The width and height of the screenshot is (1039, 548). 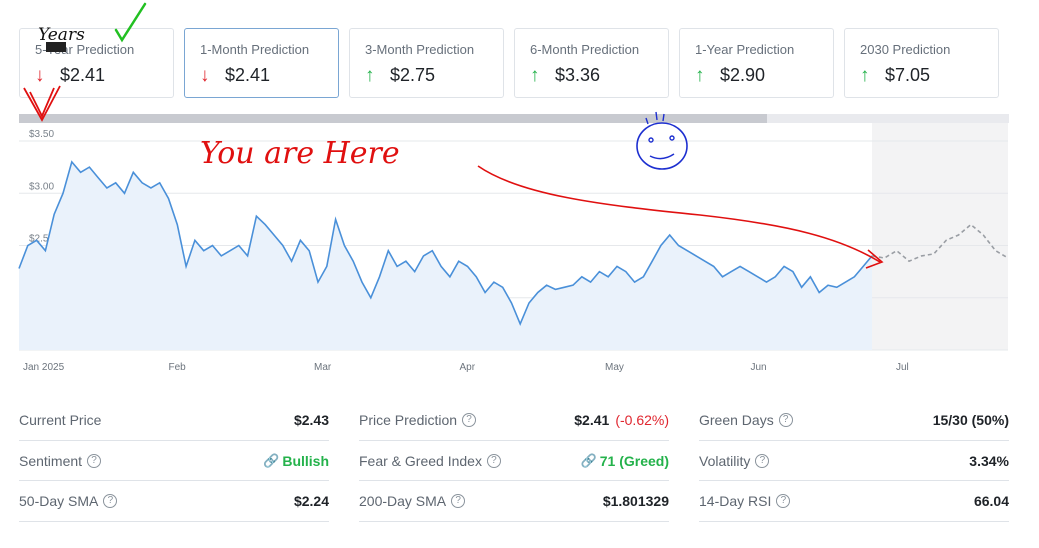 I want to click on stat-value: 15/30 (50%), so click(x=970, y=420).